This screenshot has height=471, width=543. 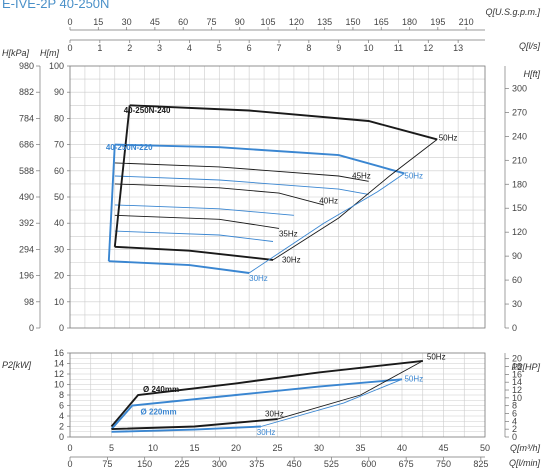 I want to click on hp-tick-label: 10, so click(x=517, y=398).